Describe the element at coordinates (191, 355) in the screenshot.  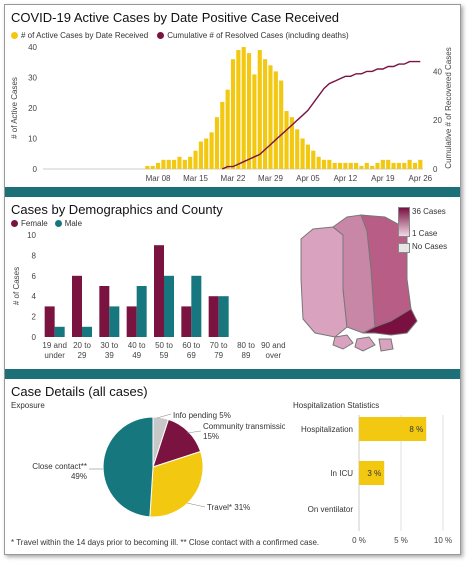
I see `x-tick-label: 69` at that location.